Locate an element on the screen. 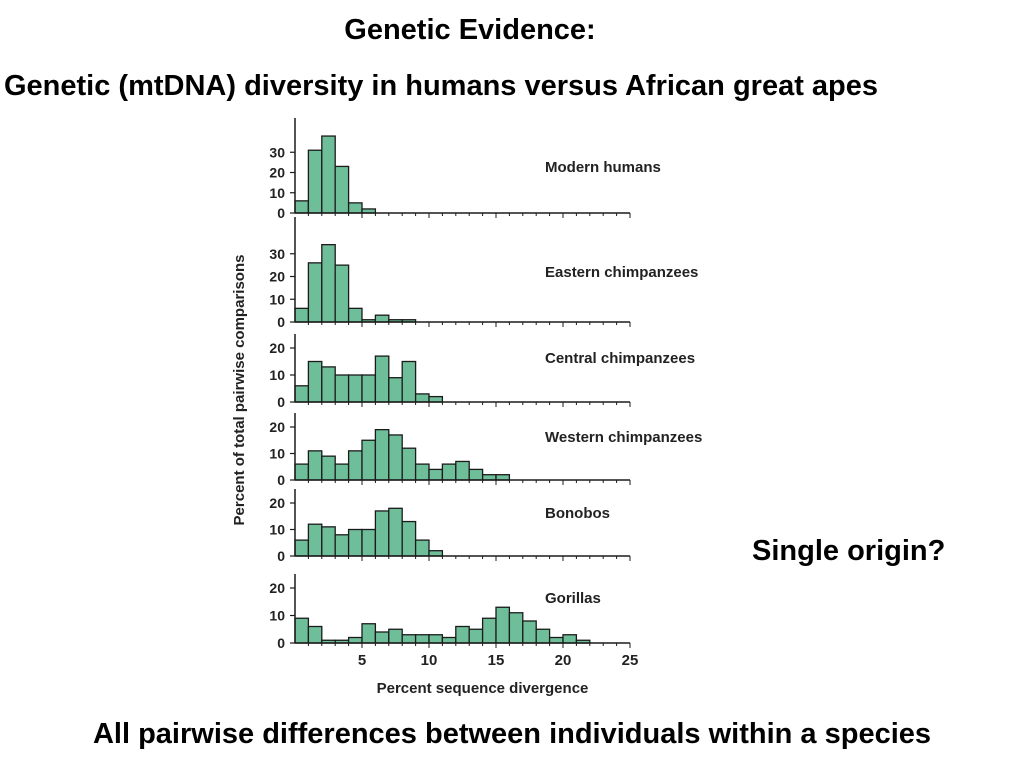 The image size is (1024, 768). x-axis-title: Percent sequence divergence is located at coordinates (483, 688).